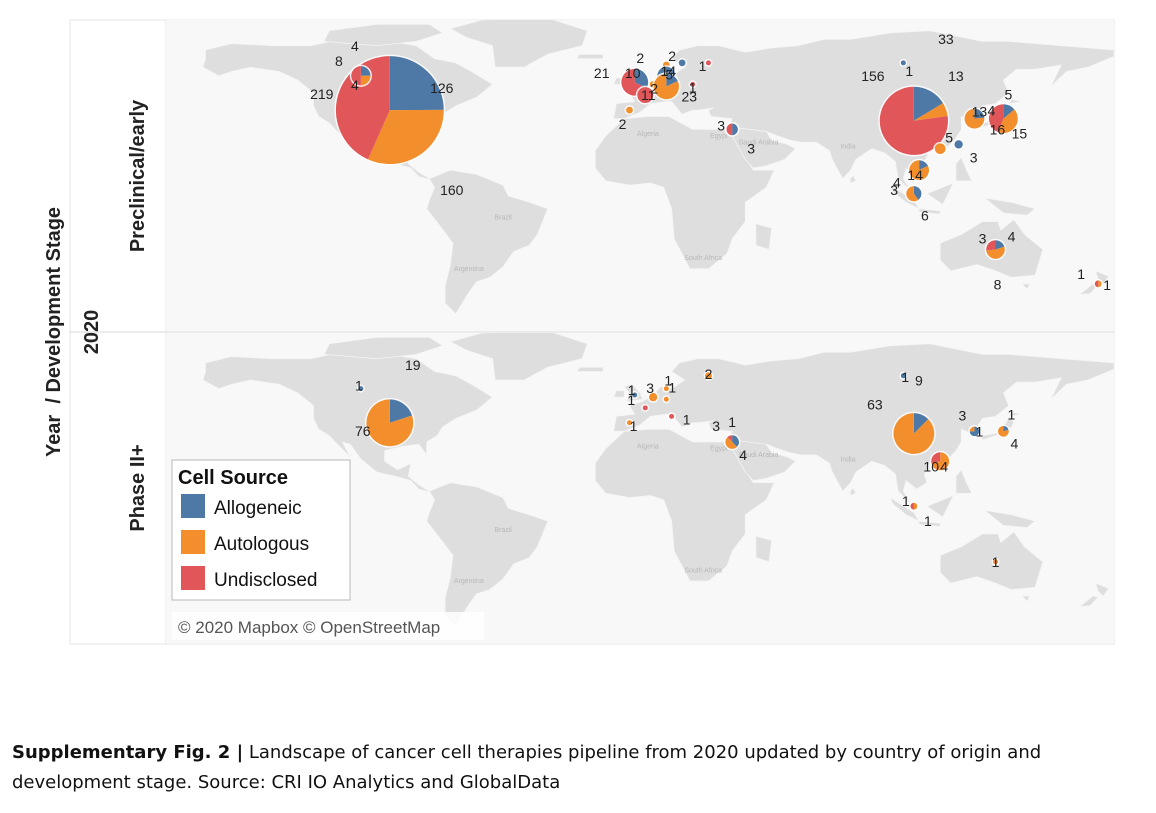 The width and height of the screenshot is (1156, 813). Describe the element at coordinates (590, 369) in the screenshot. I see `land-iceland` at that location.